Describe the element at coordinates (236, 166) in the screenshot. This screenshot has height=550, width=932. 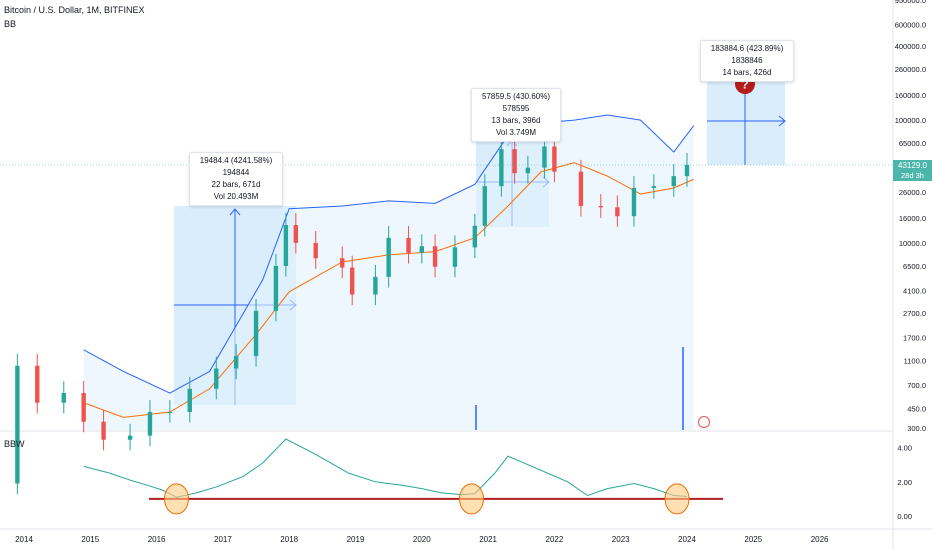
I see `measure-1-change: 19484.4 (4241.58%) 194844` at that location.